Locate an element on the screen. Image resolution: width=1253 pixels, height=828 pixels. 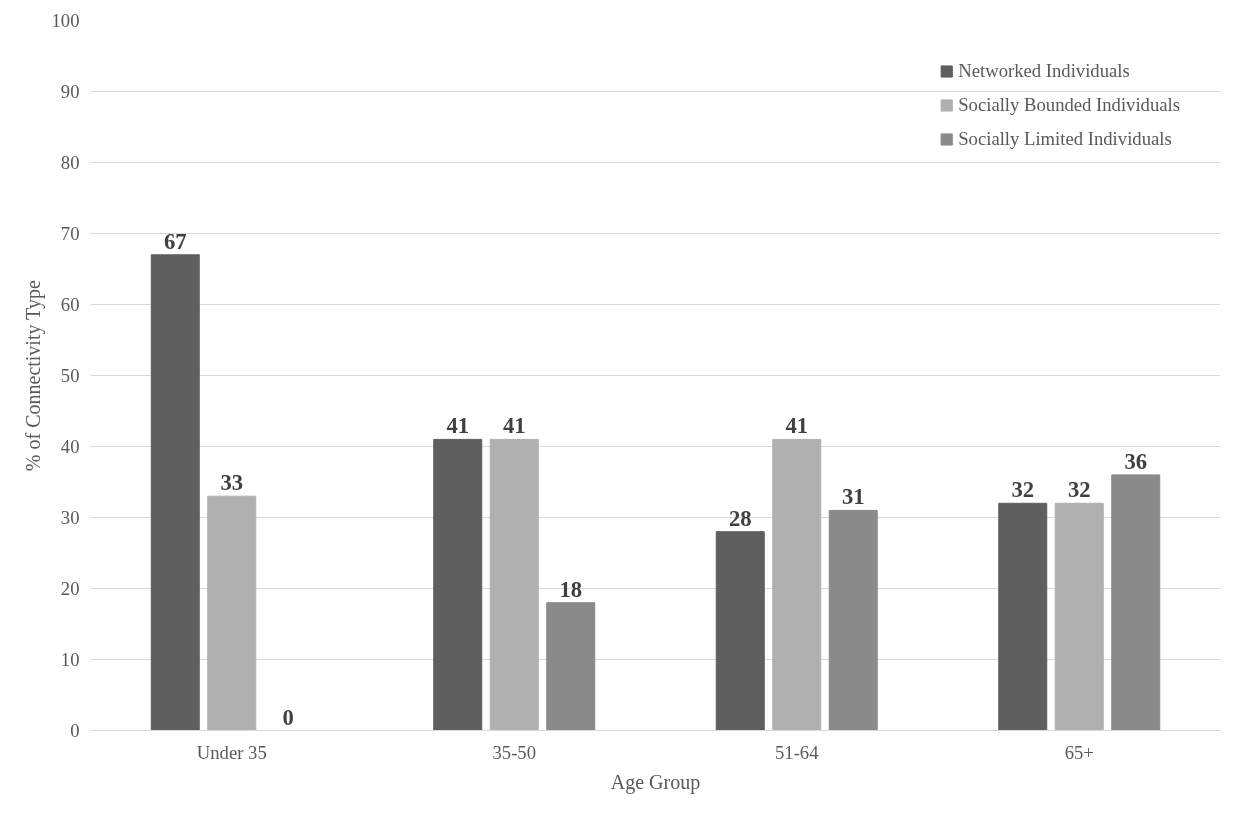
y-tick-label: 100 is located at coordinates (65, 20).